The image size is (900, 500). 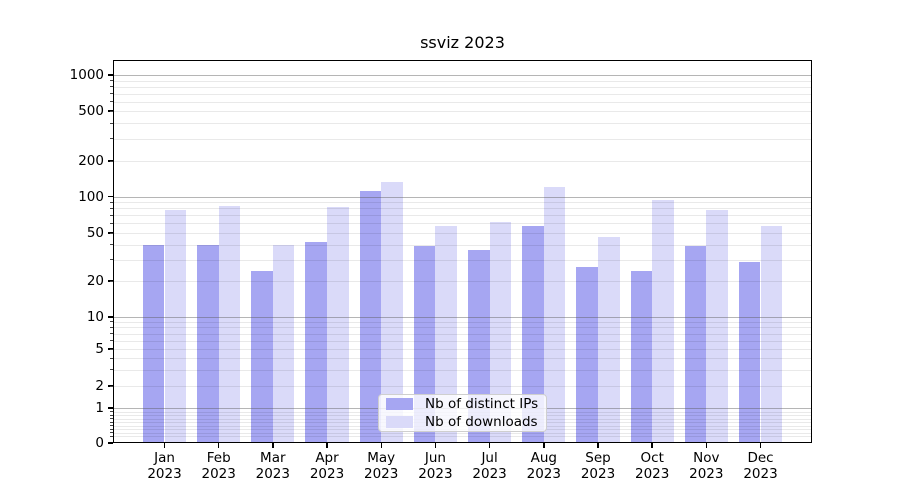 I want to click on bar-ips-jun, so click(x=424, y=344).